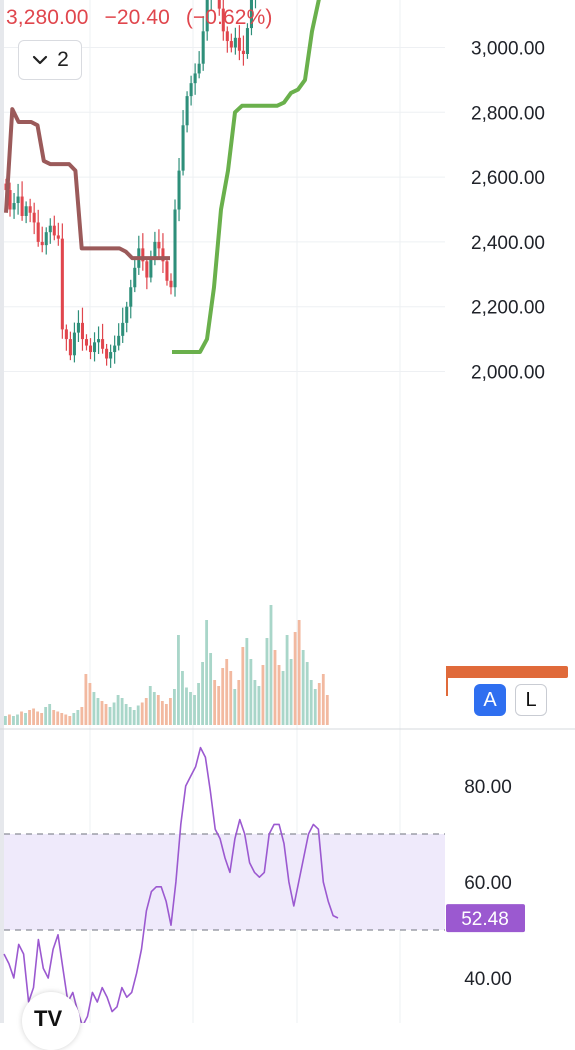 This screenshot has width=575, height=1050. What do you see at coordinates (40, 60) in the screenshot?
I see `chevron-down-icon` at bounding box center [40, 60].